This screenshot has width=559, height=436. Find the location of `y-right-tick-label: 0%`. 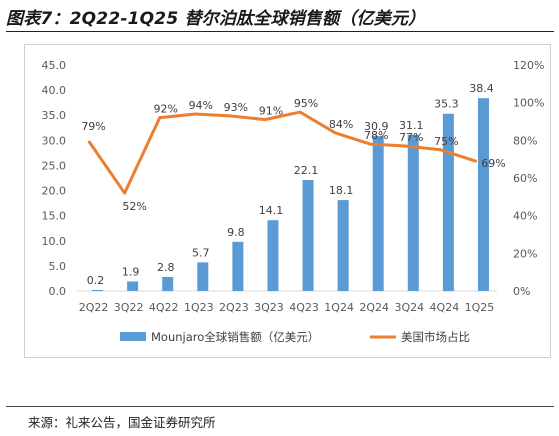

y-right-tick-label: 0% is located at coordinates (521, 291).